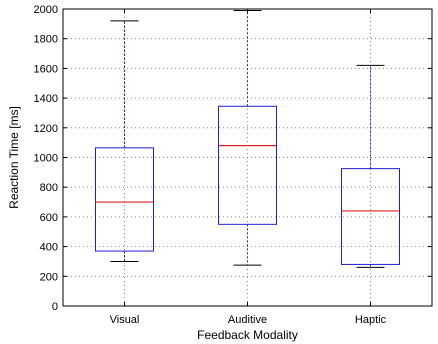 Image resolution: width=438 pixels, height=344 pixels. I want to click on y-tick-label: 800, so click(49, 188).